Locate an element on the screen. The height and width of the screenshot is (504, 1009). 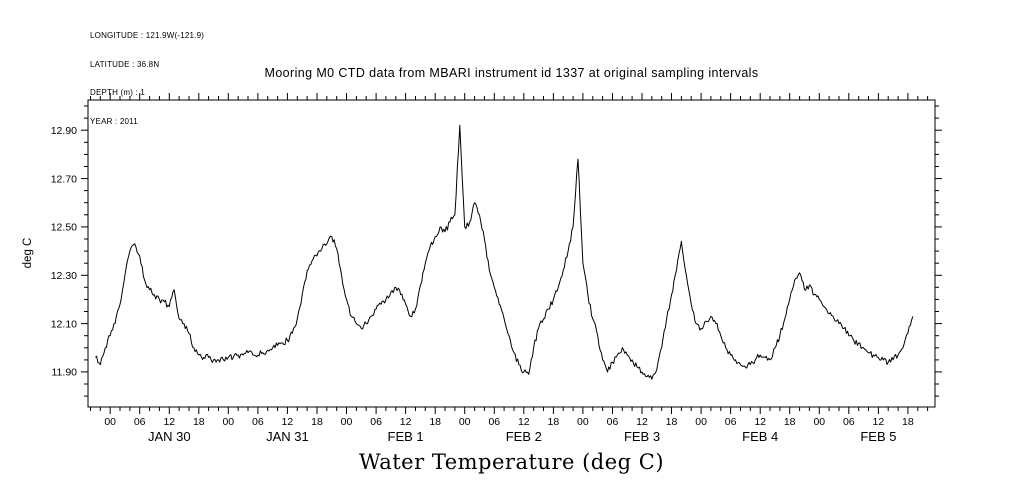
y-tick-labels: 11.90 12.10 12.30 12.50 12.70 12.90 is located at coordinates (64, 252).